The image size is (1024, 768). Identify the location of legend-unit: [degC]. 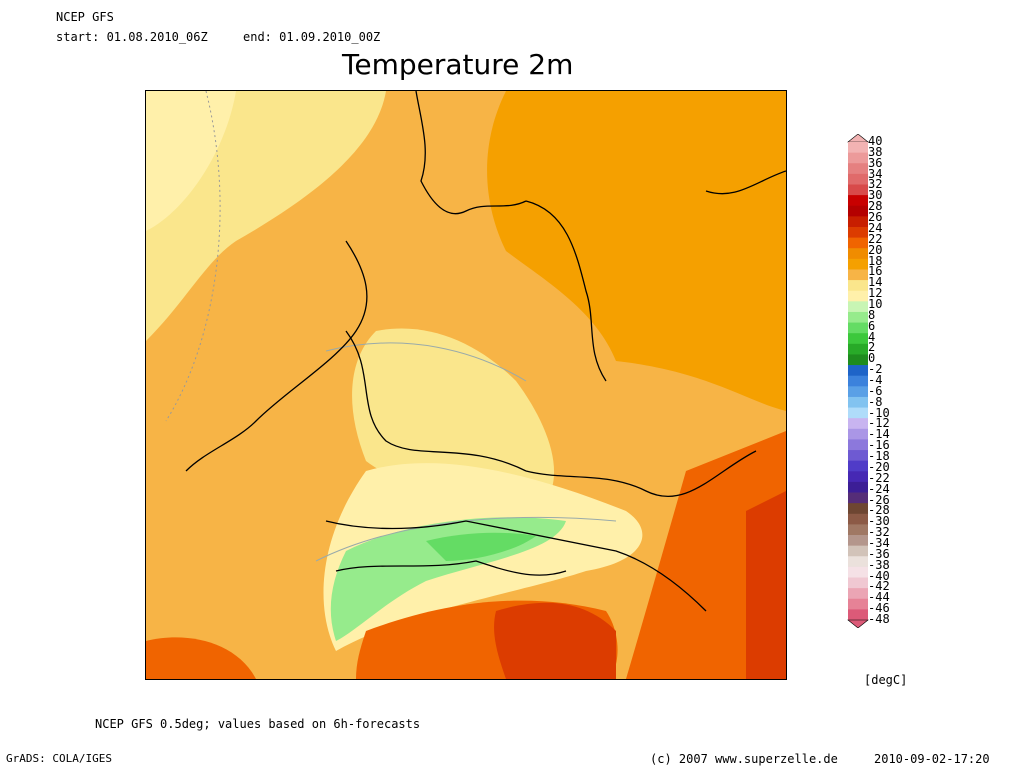
(886, 680).